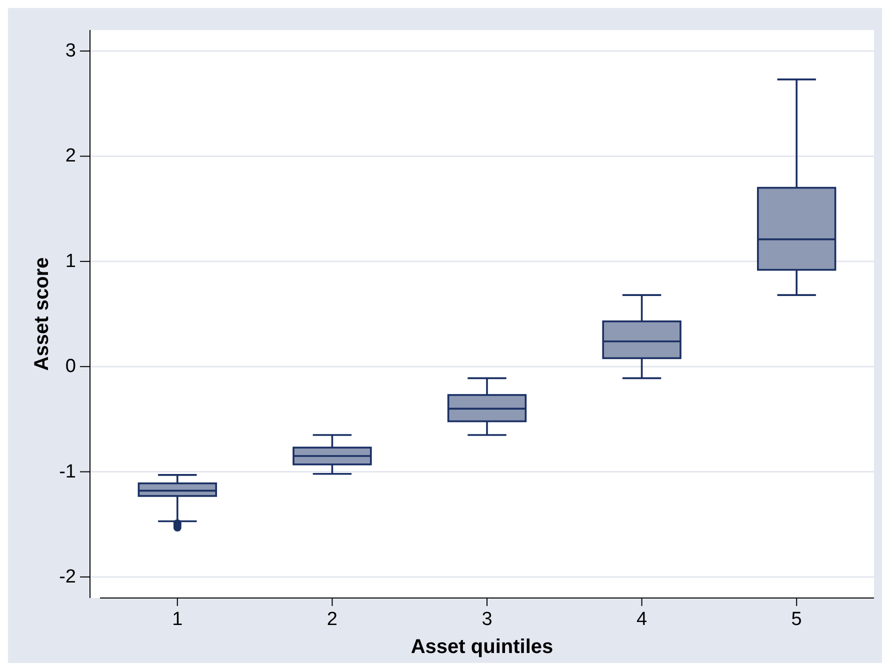  What do you see at coordinates (796, 619) in the screenshot?
I see `x-tick-label: 5` at bounding box center [796, 619].